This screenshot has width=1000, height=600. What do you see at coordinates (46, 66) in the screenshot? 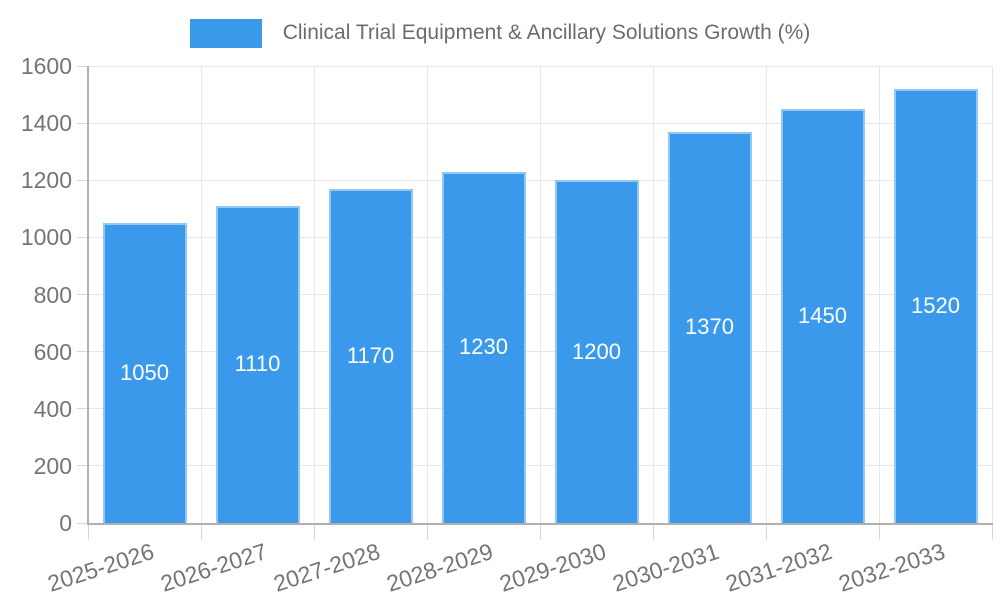
I see `y-axis-label: 1600` at bounding box center [46, 66].